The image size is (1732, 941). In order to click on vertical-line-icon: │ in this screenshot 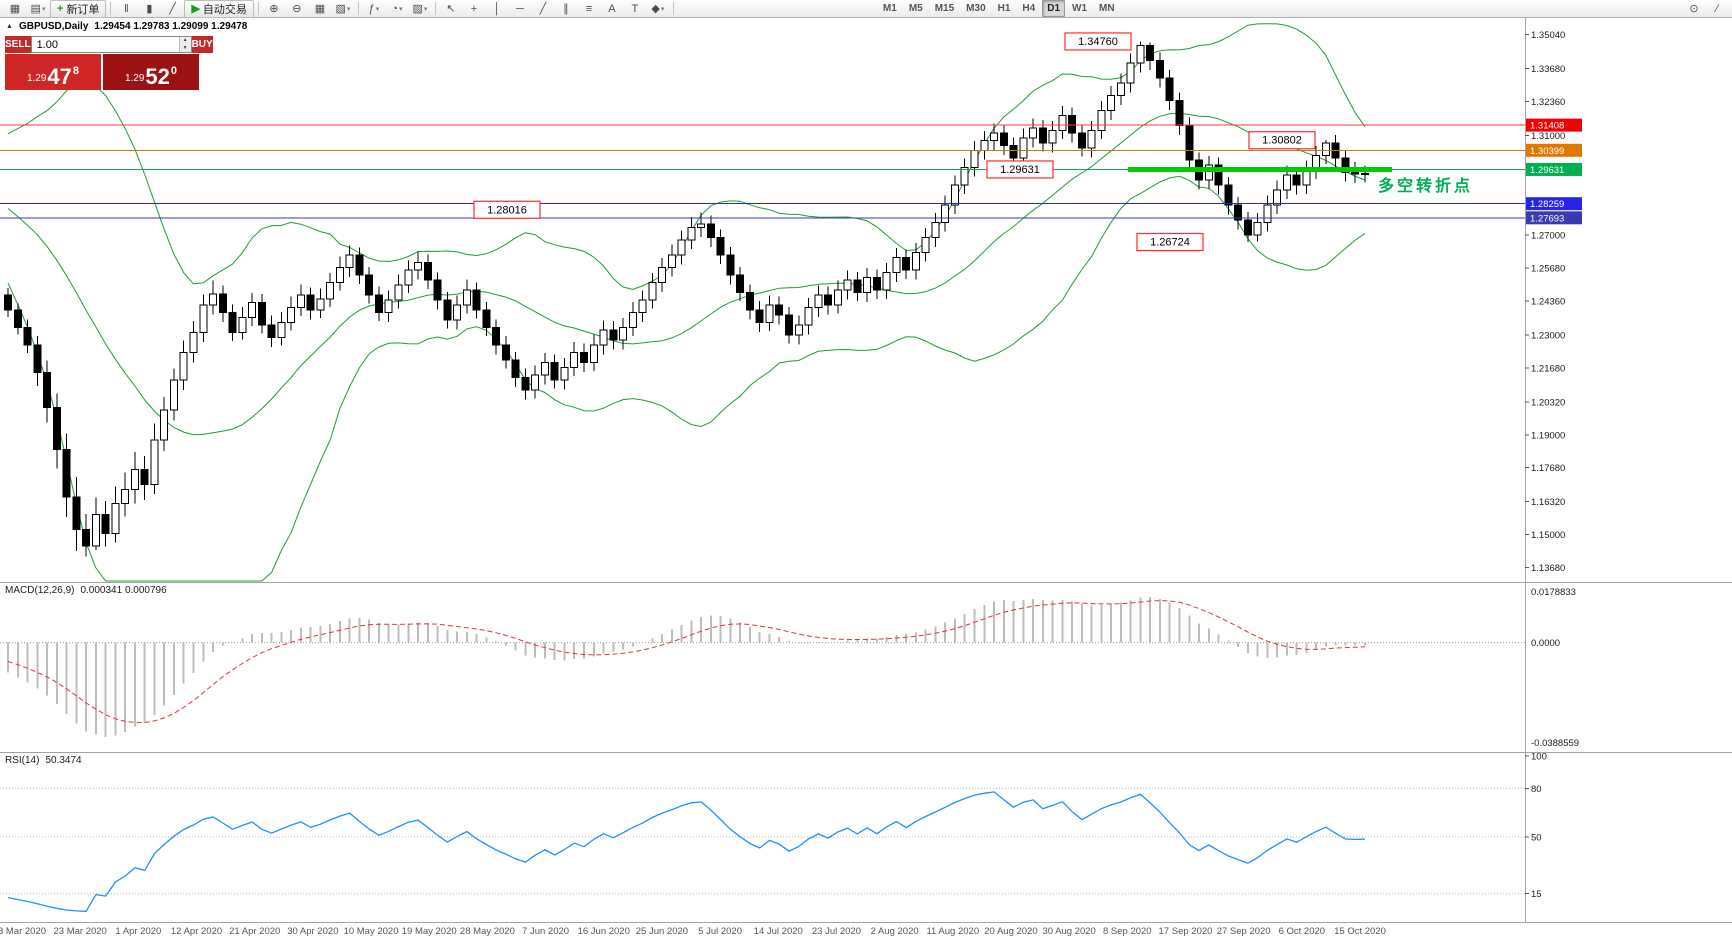, I will do `click(497, 8)`.